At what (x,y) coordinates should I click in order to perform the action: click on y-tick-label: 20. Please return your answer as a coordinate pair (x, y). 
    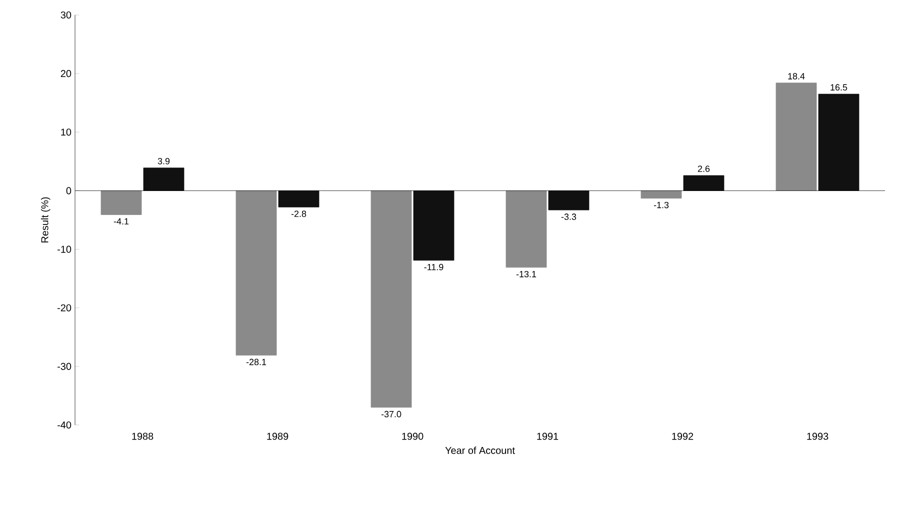
    Looking at the image, I should click on (66, 74).